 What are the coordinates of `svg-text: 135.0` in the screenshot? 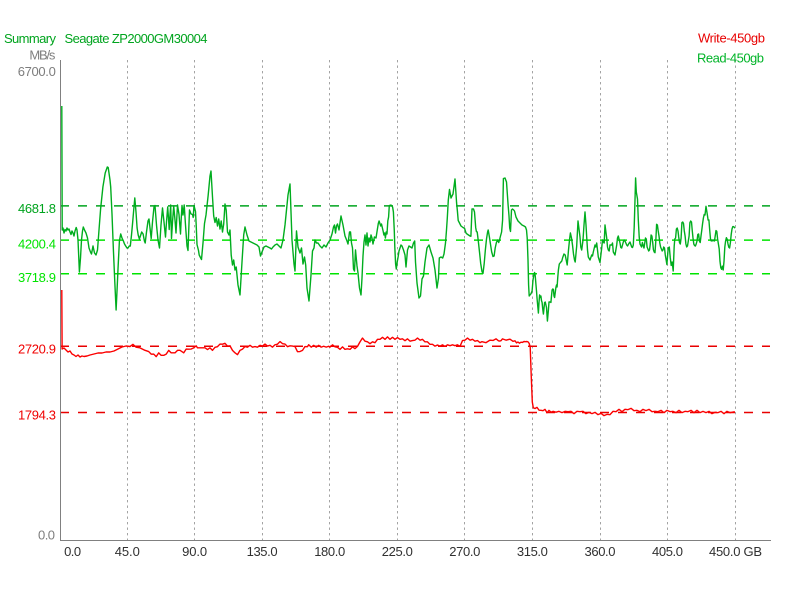 It's located at (262, 551).